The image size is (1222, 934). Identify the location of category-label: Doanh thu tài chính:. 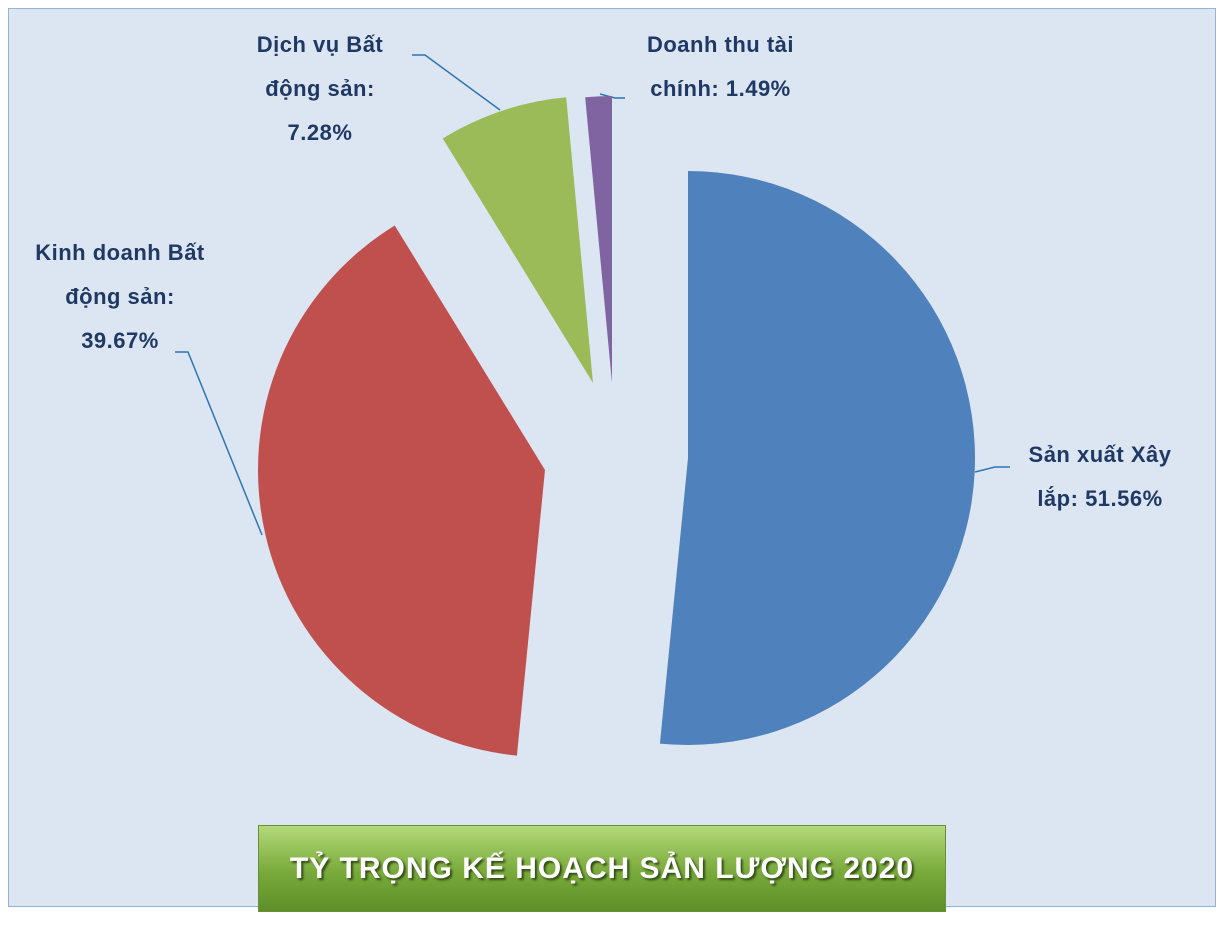
(720, 66).